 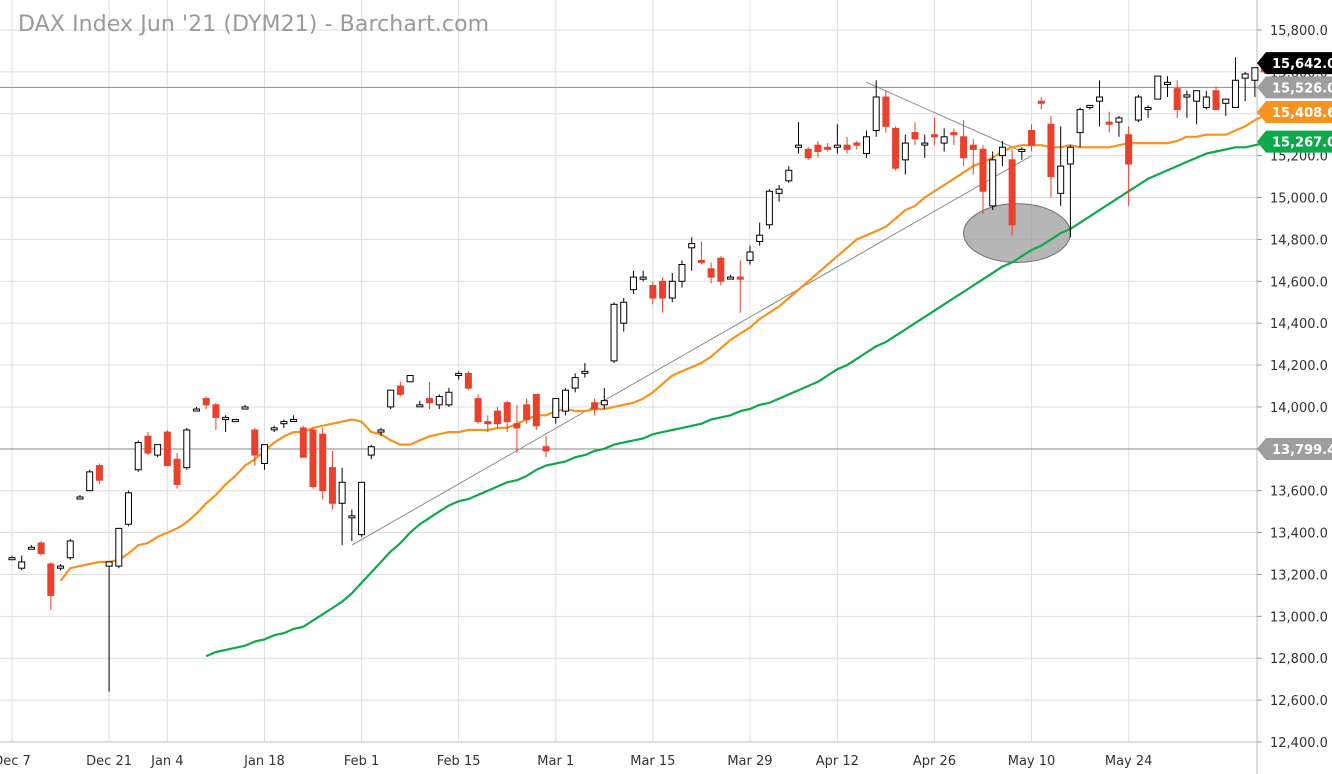 I want to click on price-badge-shape, so click(x=1294, y=448).